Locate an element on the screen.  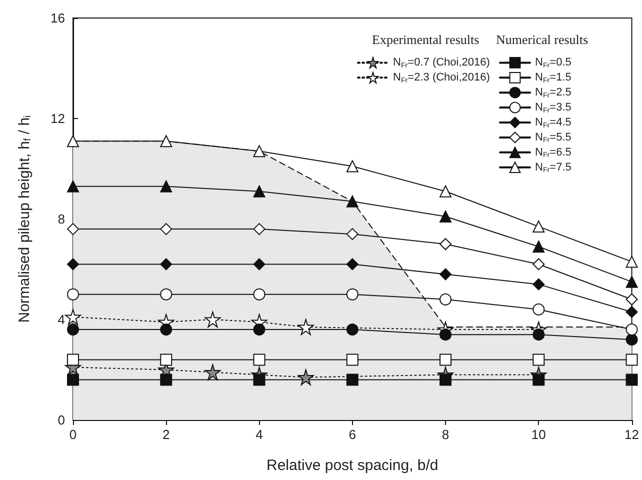
x-tick-label: 6 is located at coordinates (352, 434).